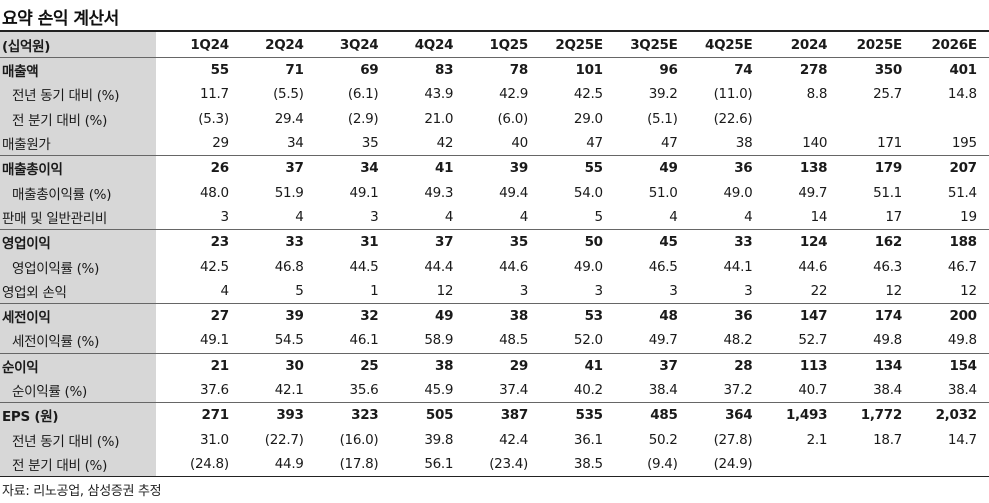 Image resolution: width=989 pixels, height=503 pixels. Describe the element at coordinates (78, 192) in the screenshot. I see `row-label: 매출총이익률 (%)` at that location.